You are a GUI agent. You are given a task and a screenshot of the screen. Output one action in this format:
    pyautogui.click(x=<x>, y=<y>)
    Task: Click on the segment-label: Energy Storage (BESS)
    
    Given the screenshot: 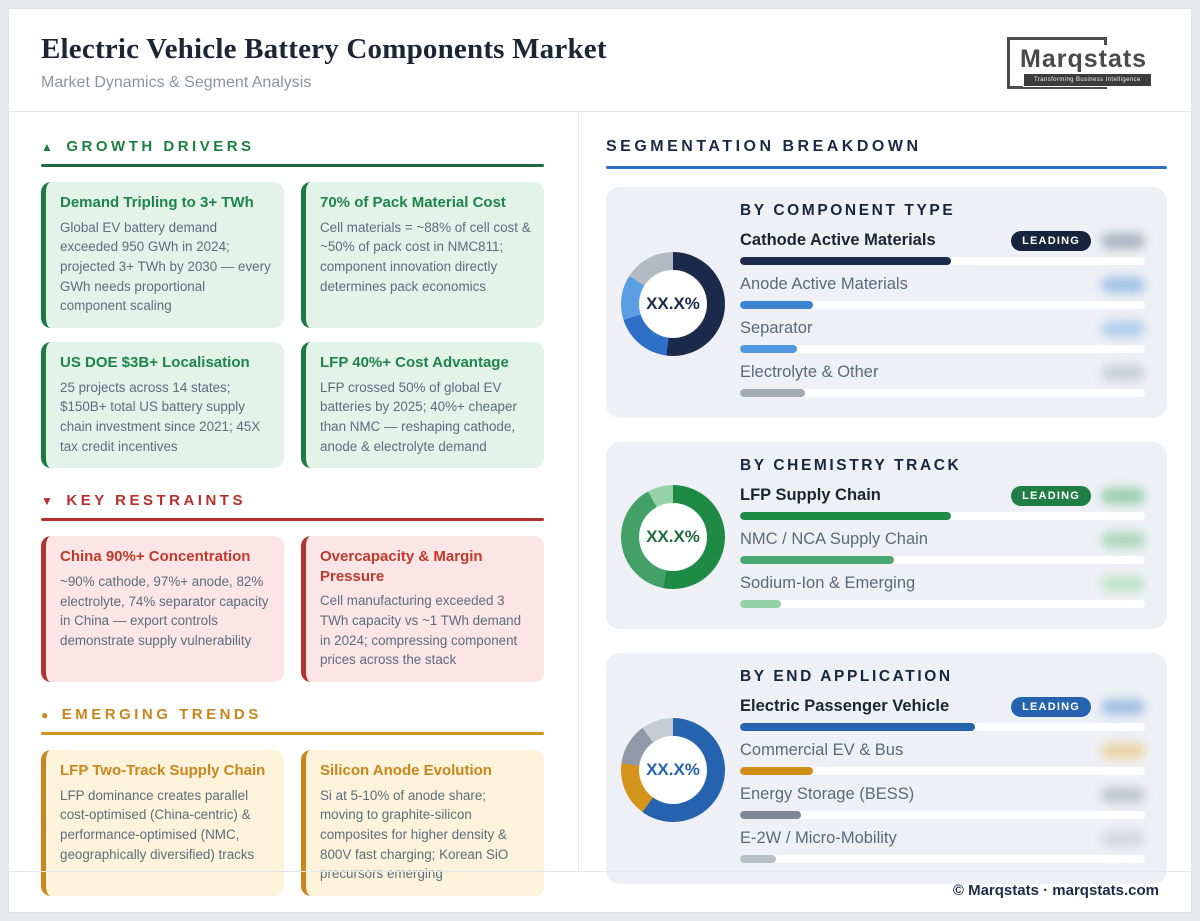 What is the action you would take?
    pyautogui.click(x=827, y=794)
    